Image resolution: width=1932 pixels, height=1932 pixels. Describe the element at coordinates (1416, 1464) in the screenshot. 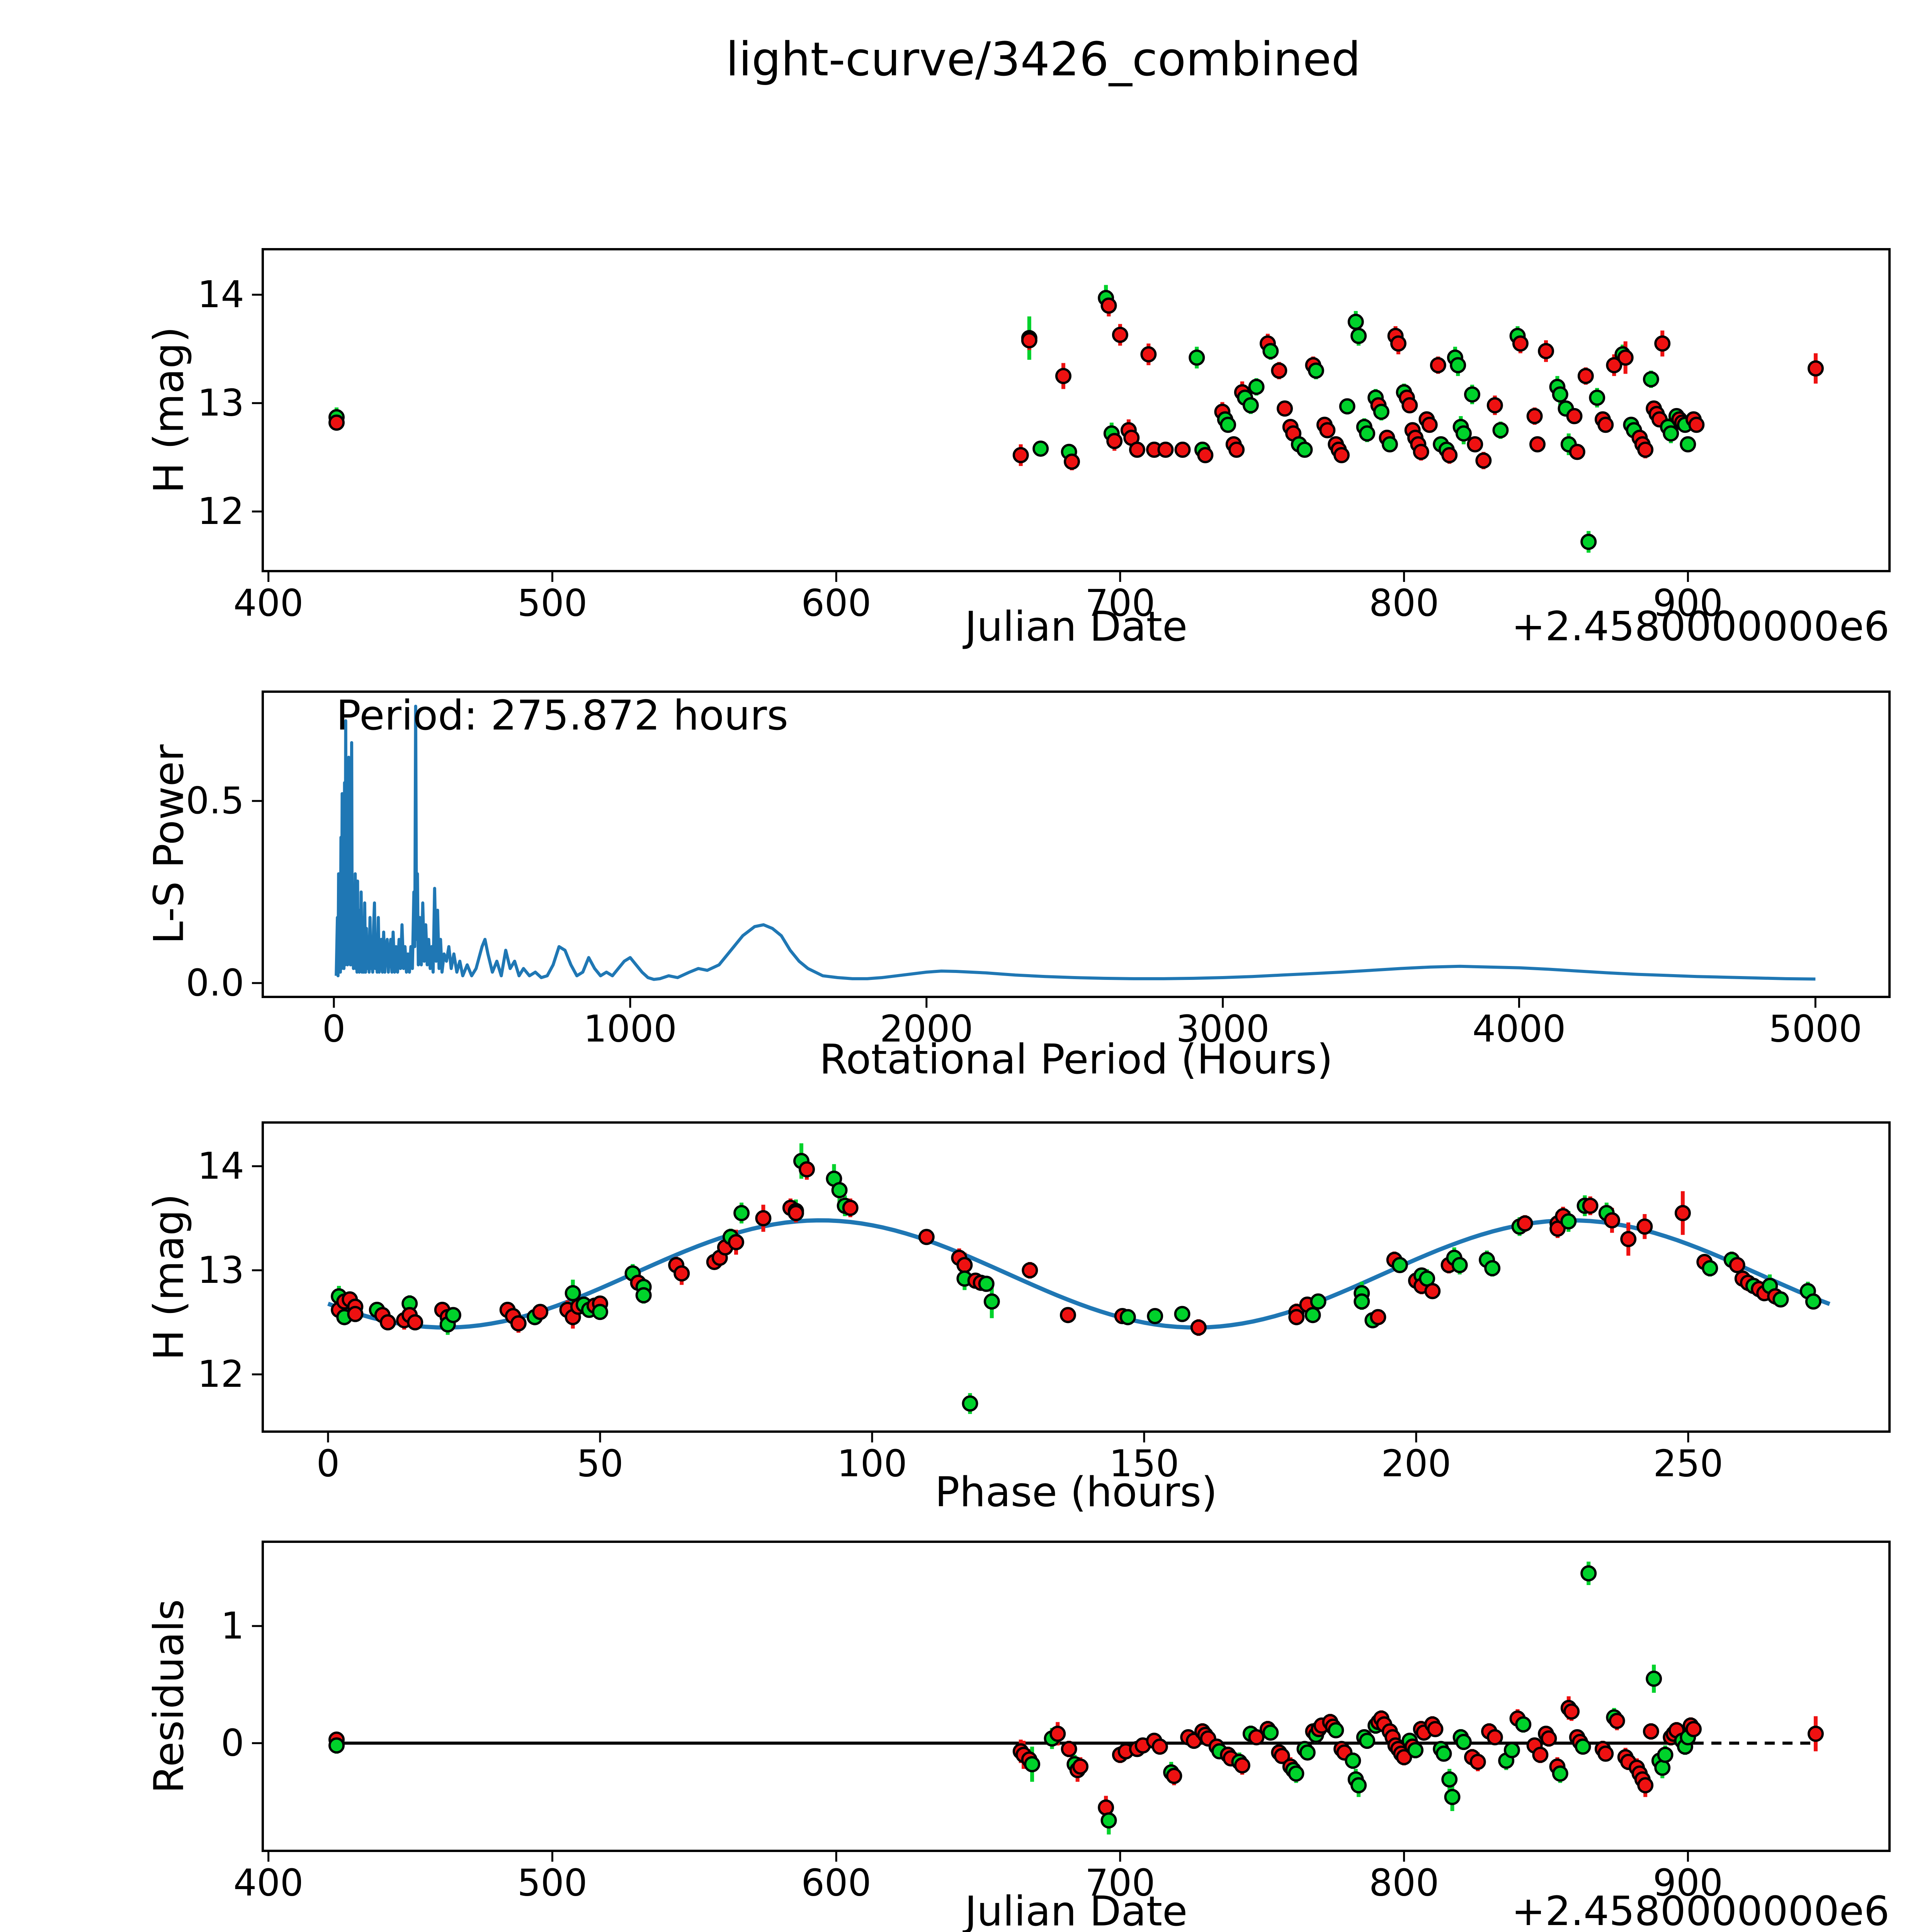

I see `x-tick-label: 200` at that location.